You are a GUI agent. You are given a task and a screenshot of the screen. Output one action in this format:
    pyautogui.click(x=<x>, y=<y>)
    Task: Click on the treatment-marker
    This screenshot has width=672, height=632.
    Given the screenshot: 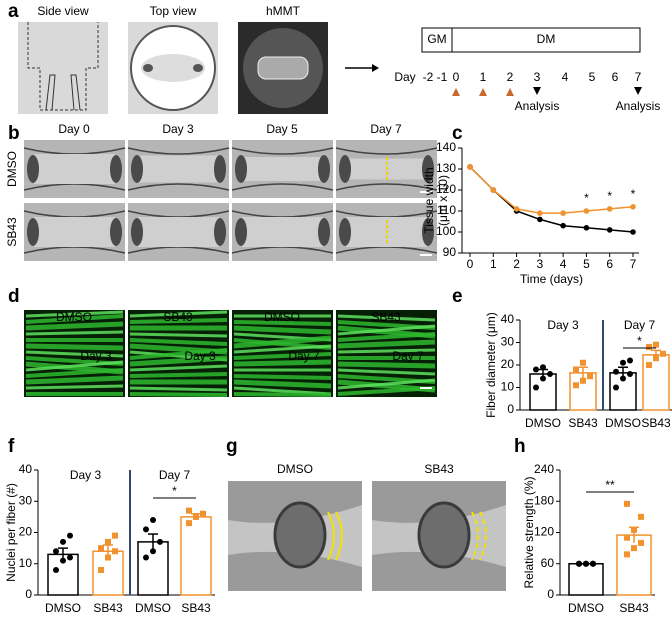 What is the action you would take?
    pyautogui.click(x=483, y=92)
    